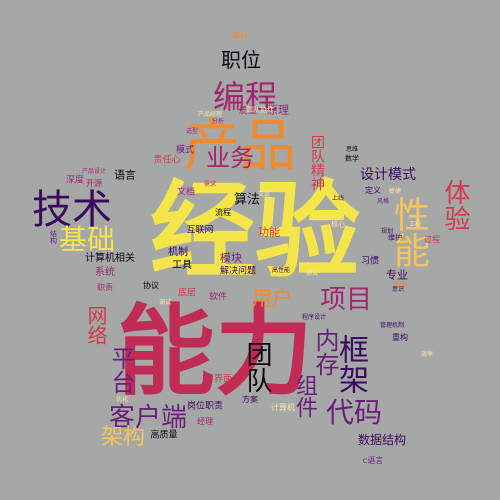 The height and width of the screenshot is (500, 500). What do you see at coordinates (283, 407) in the screenshot?
I see `word: 计算机` at bounding box center [283, 407].